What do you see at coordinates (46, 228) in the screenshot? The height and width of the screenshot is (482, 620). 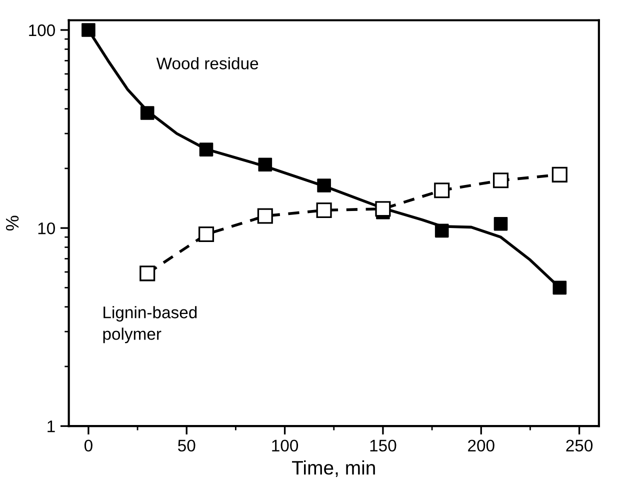 I see `y-tick-label: 10` at bounding box center [46, 228].